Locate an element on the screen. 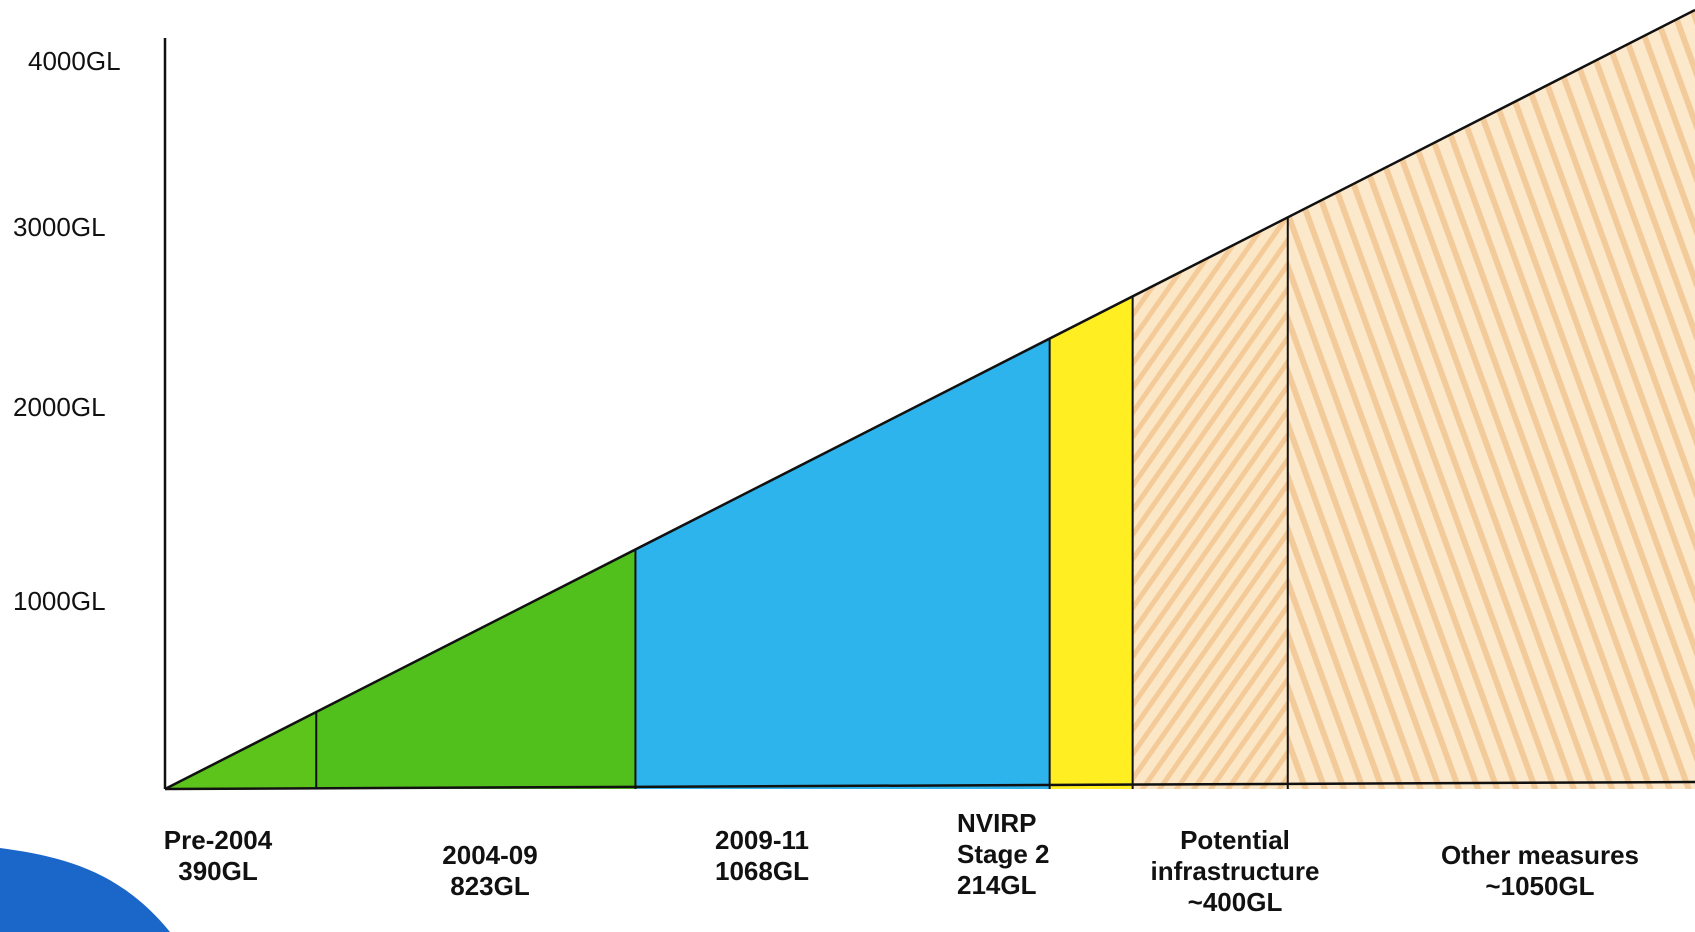  label-nvirp-stage-2: NVIRP Stage 2 214GL is located at coordinates (1003, 854).